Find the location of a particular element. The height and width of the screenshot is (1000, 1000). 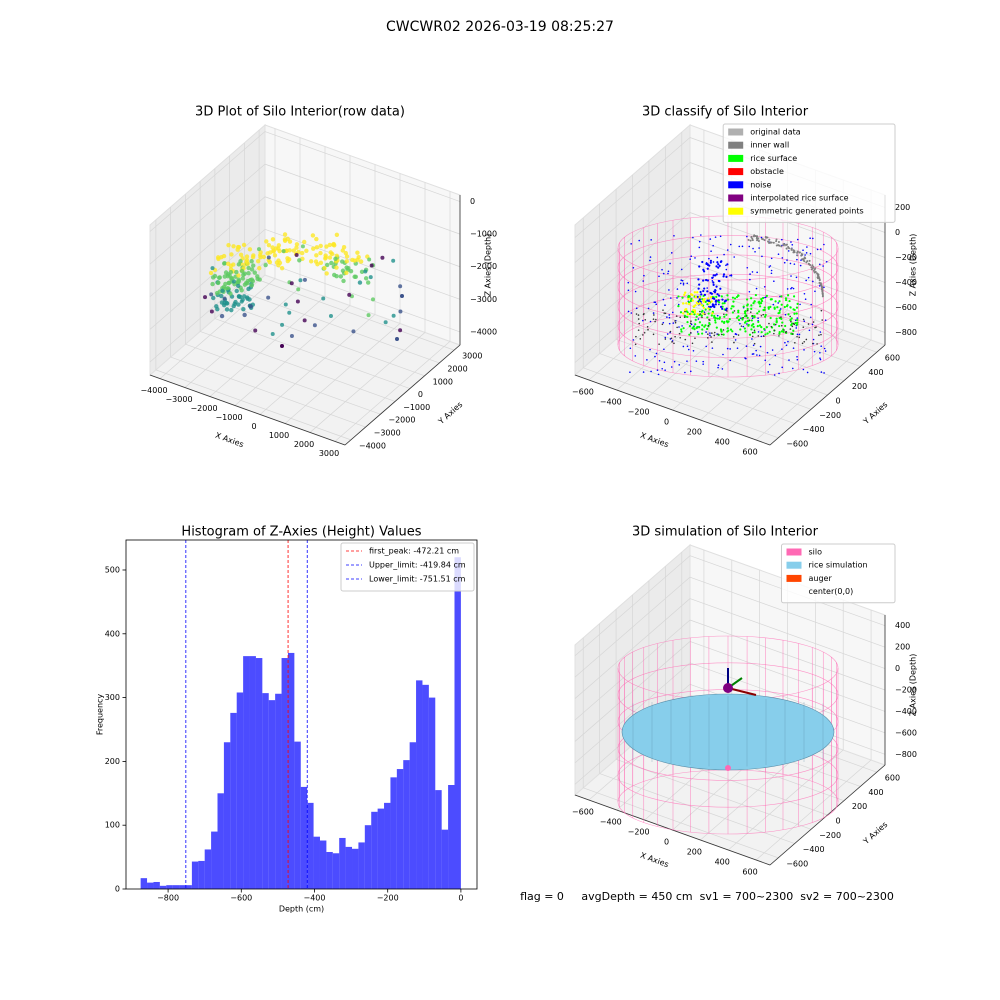

z-tick-label: 400 is located at coordinates (902, 625).